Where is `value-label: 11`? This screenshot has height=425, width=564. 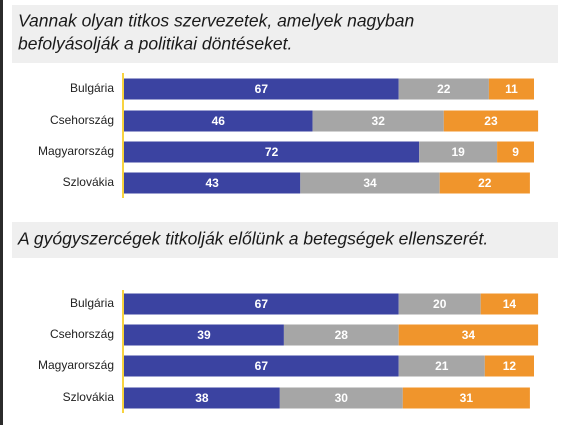 value-label: 11 is located at coordinates (511, 89).